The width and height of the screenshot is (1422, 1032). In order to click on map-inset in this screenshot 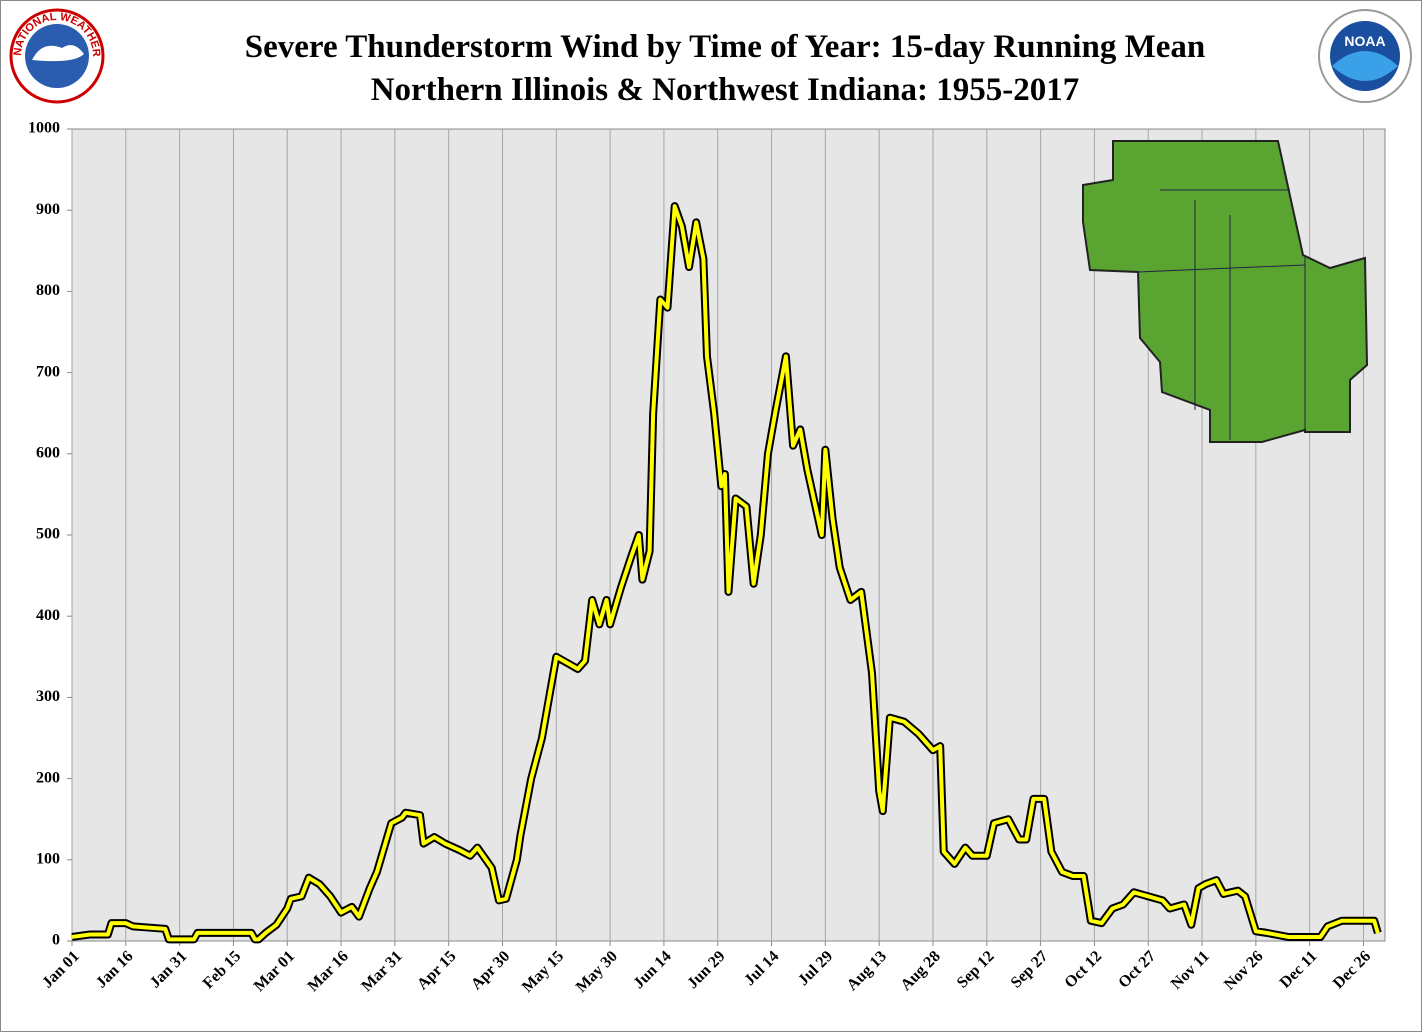, I will do `click(1225, 291)`.